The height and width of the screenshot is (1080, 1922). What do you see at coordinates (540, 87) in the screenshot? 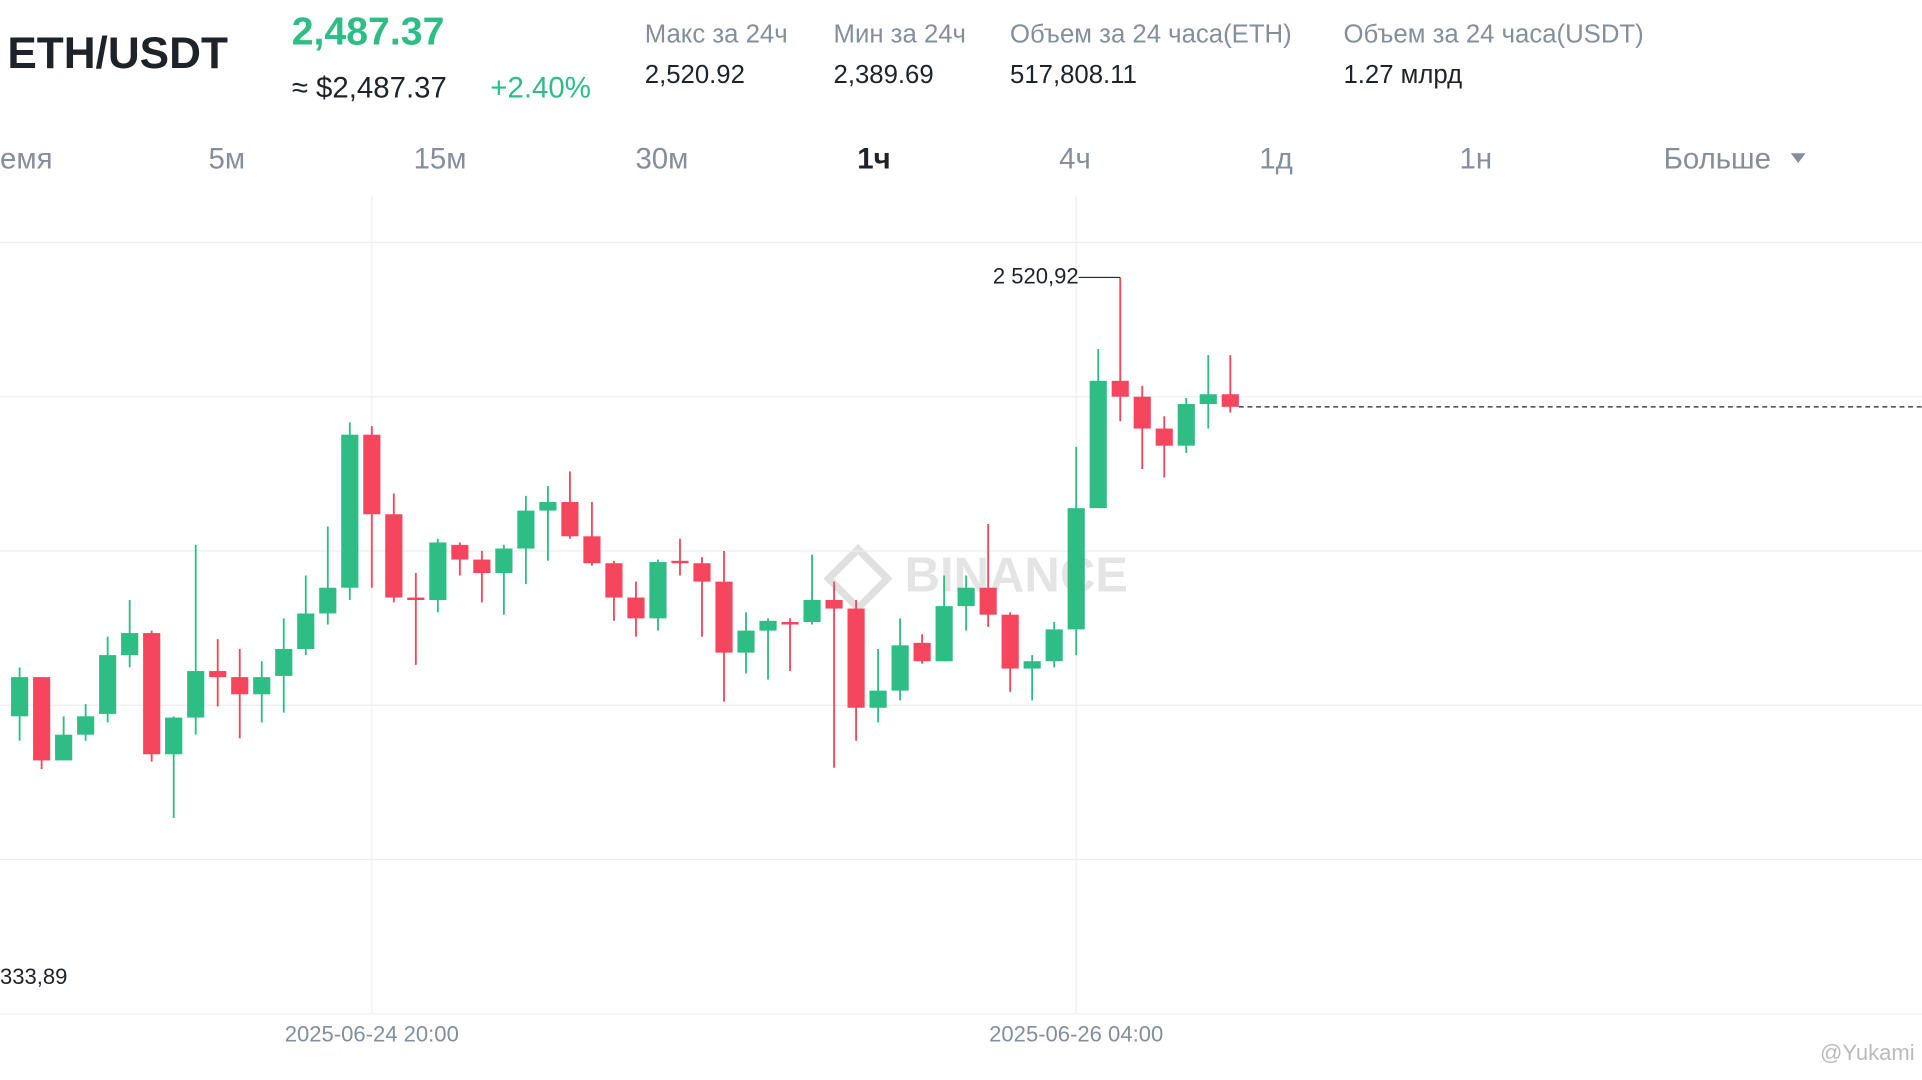
I see `change: +2.40%` at bounding box center [540, 87].